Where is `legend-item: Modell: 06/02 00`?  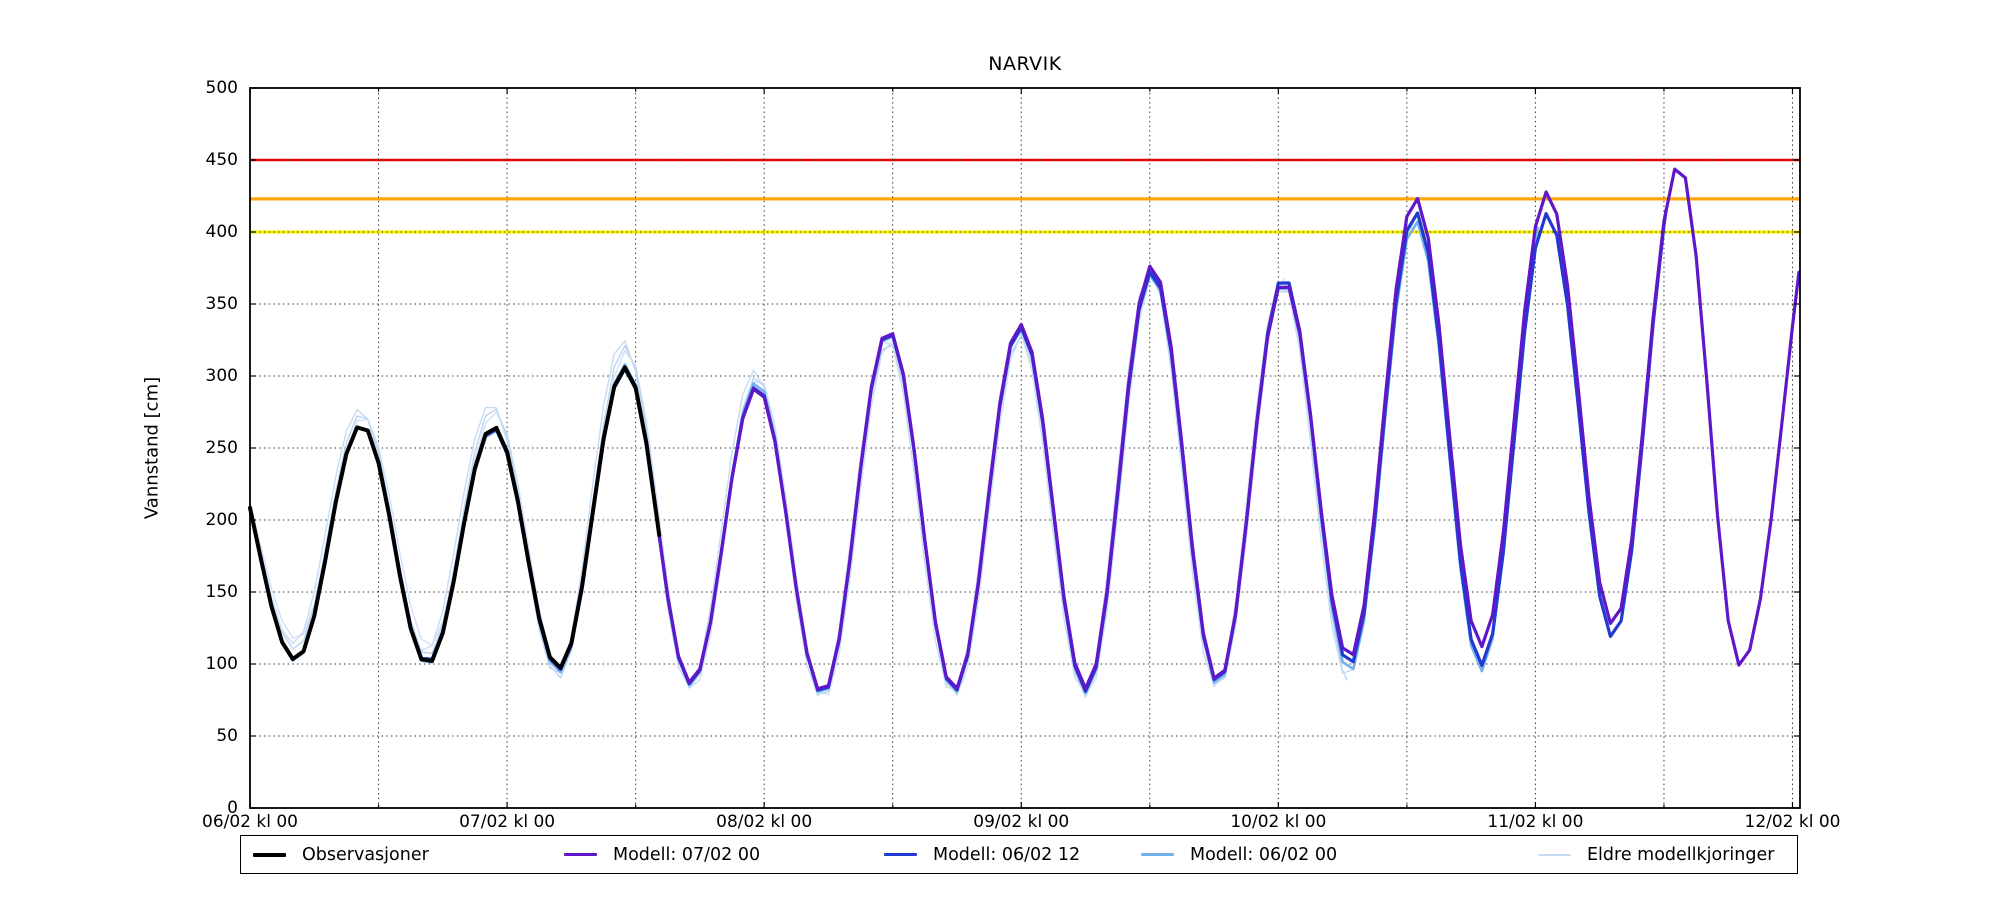
legend-item: Modell: 06/02 00 is located at coordinates (1239, 854).